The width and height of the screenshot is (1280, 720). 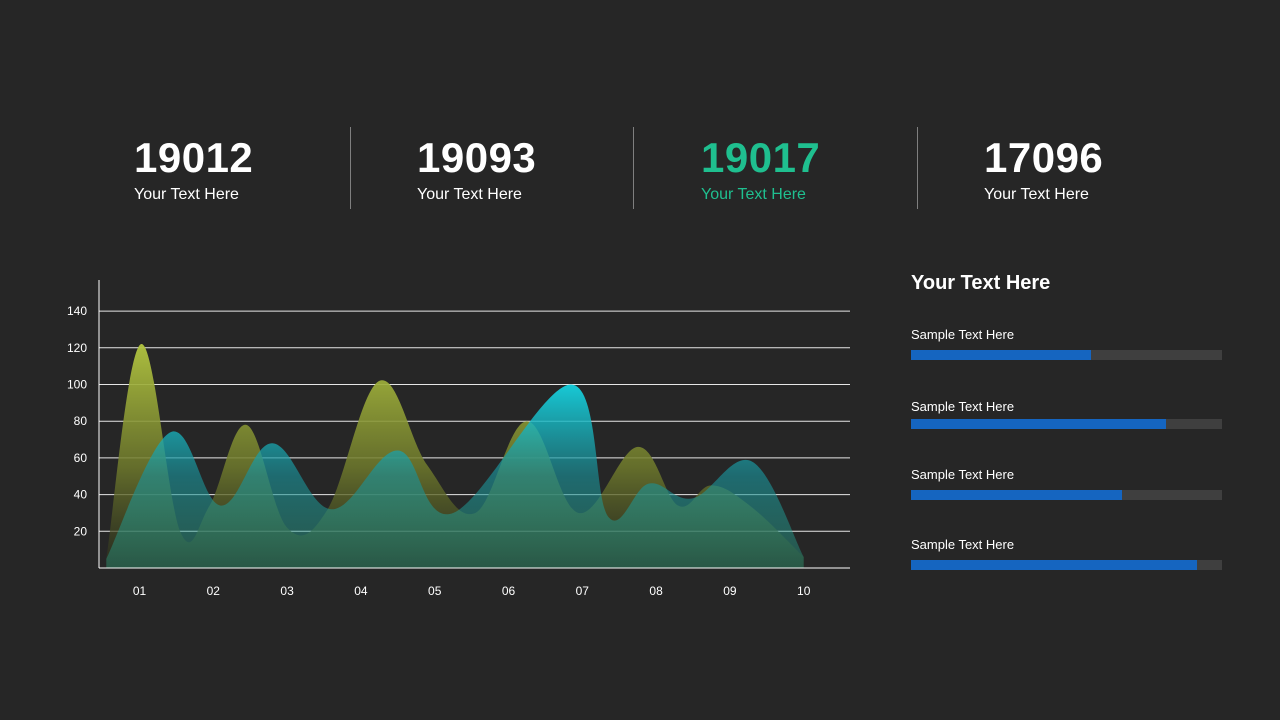 I want to click on x-tick-label: 06, so click(x=509, y=591).